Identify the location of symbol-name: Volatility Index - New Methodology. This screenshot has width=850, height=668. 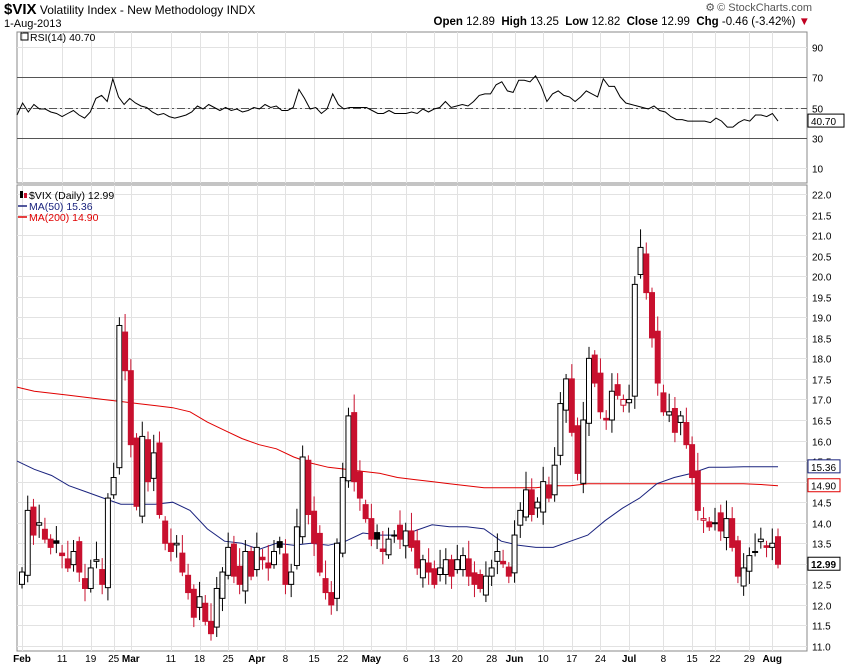
(131, 10).